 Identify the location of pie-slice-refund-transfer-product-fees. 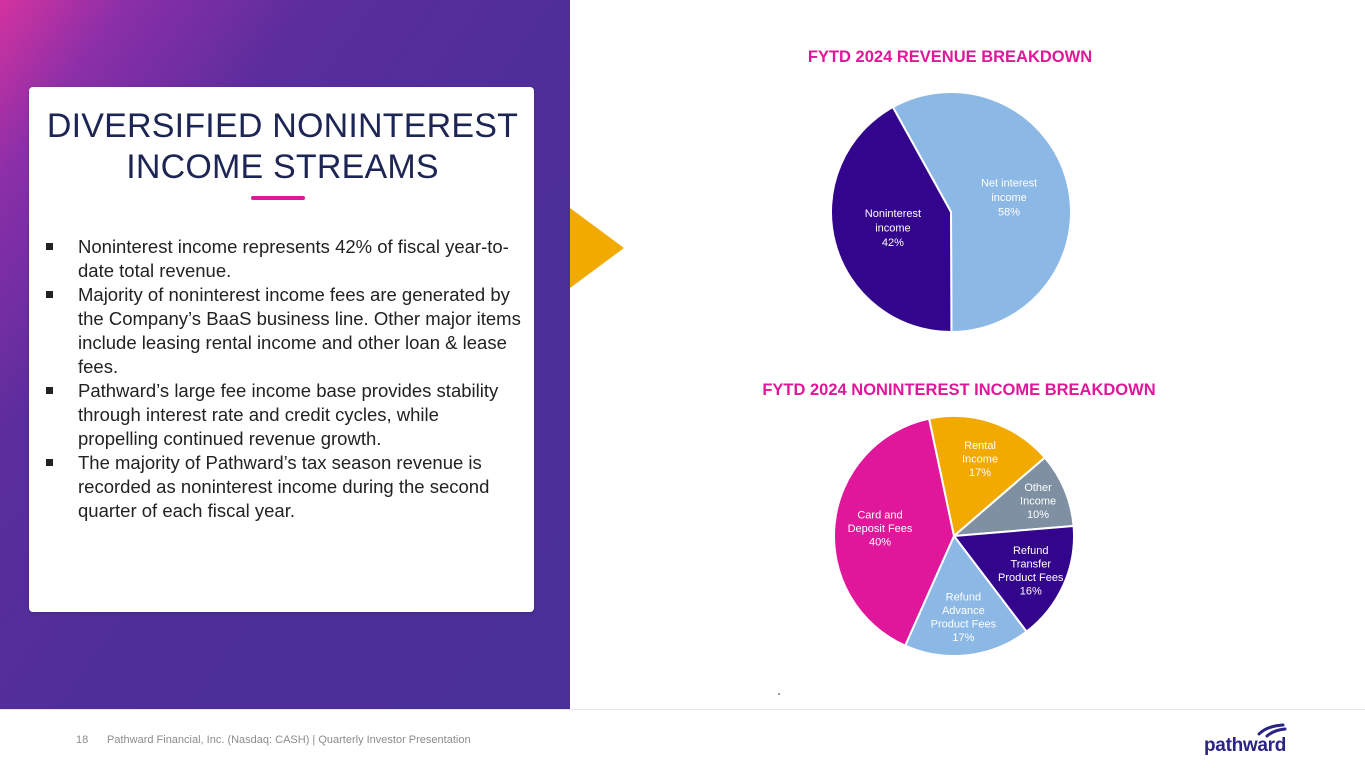
(1013, 578).